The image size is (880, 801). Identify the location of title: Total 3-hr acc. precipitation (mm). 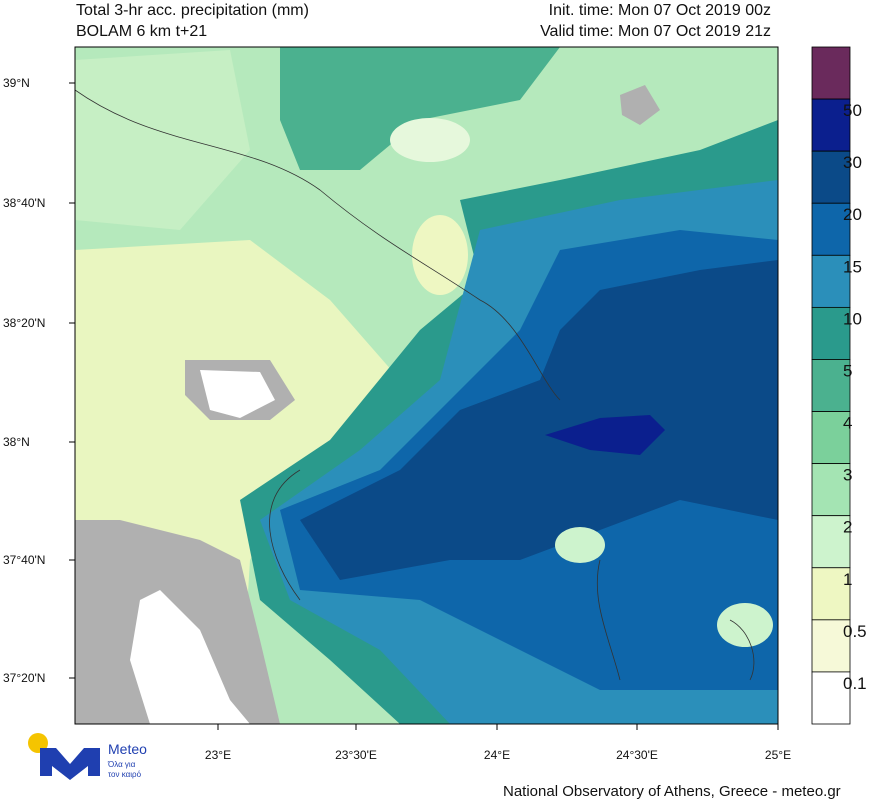
(192, 10).